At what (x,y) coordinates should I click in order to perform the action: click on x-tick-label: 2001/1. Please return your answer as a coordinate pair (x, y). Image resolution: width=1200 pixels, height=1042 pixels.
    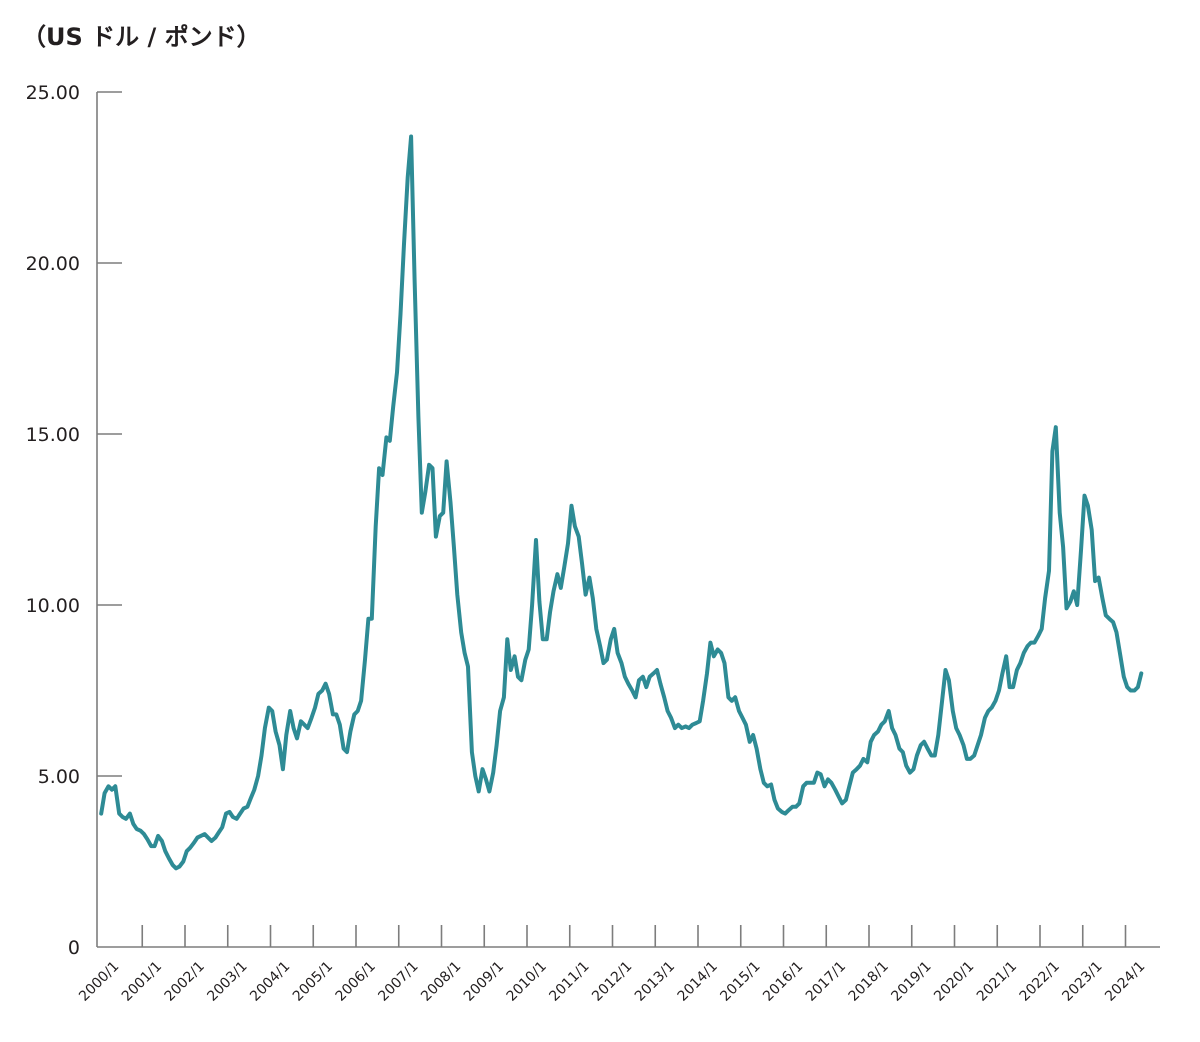
    Looking at the image, I should click on (142, 982).